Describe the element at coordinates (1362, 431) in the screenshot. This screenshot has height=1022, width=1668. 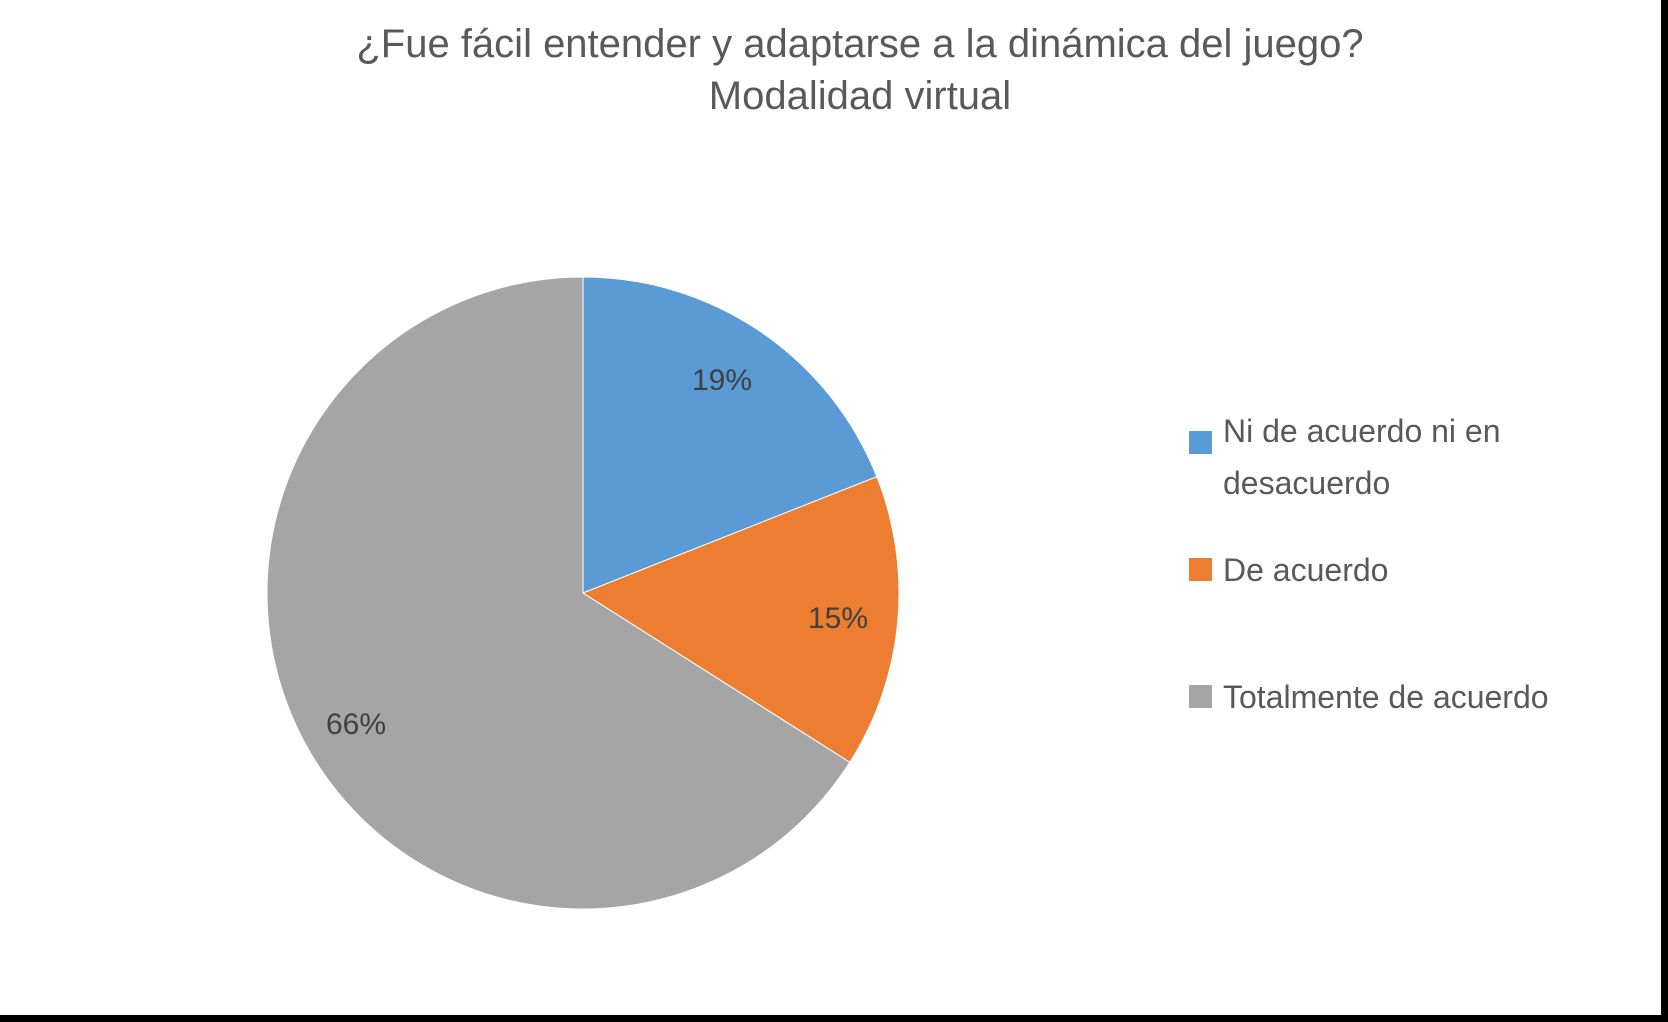
I see `legend-label-line-1: Ni de acuerdo ni en` at that location.